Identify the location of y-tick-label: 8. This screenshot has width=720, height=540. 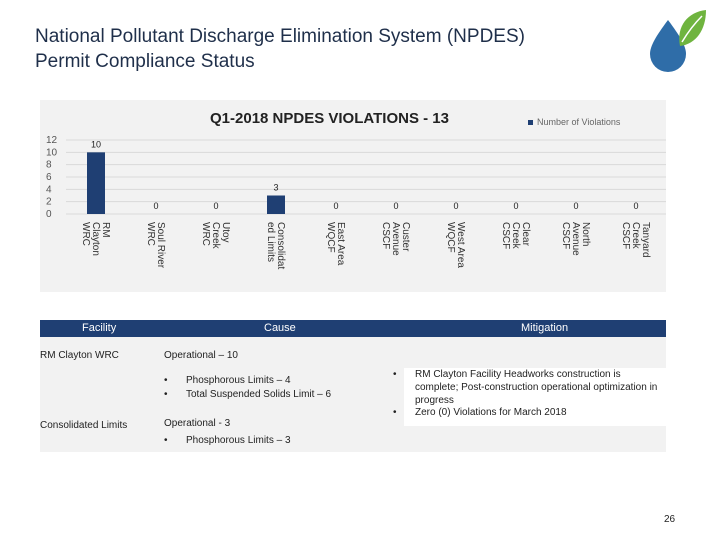
(49, 165).